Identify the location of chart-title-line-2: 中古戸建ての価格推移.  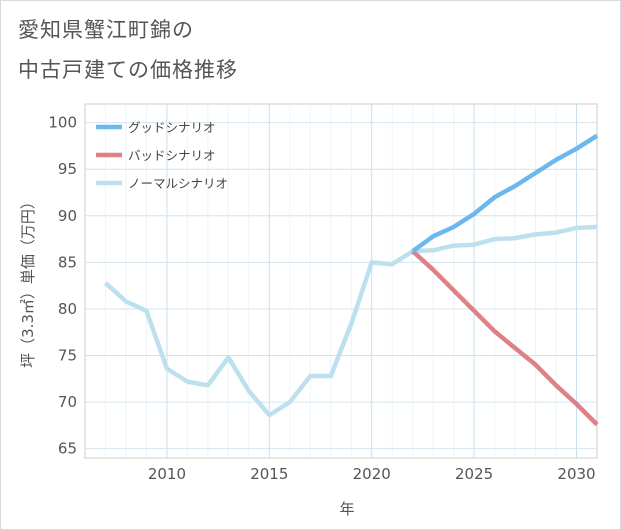
(128, 70).